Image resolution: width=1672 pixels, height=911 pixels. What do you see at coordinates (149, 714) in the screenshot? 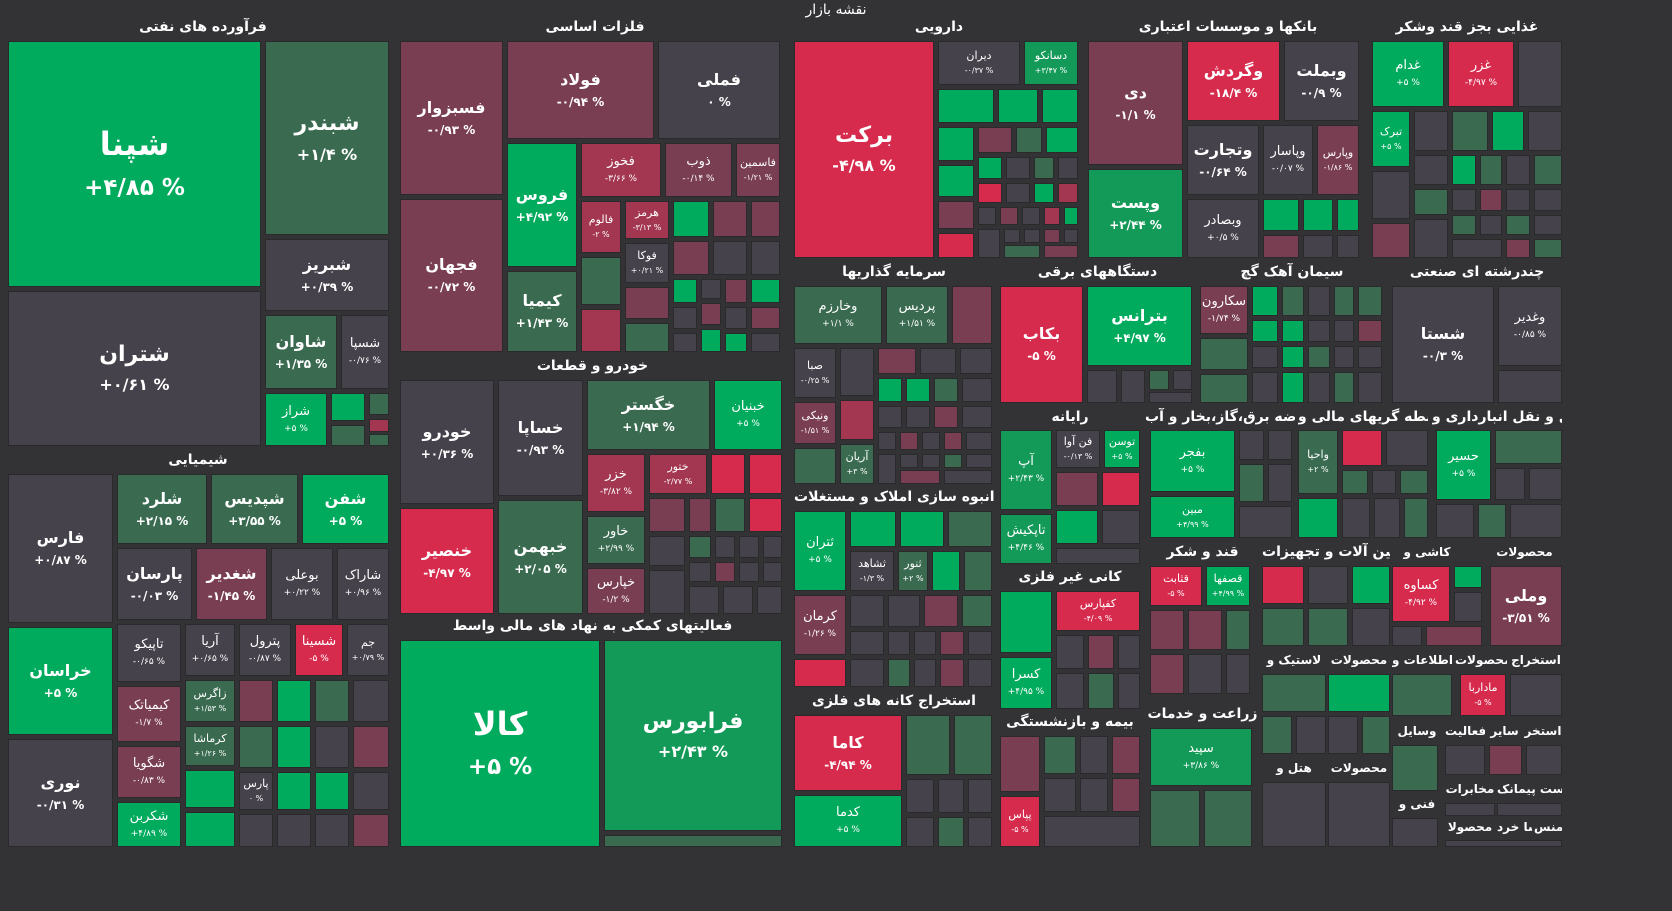
I see `stock-tile: کیمیاتک -۱/۷ %` at bounding box center [149, 714].